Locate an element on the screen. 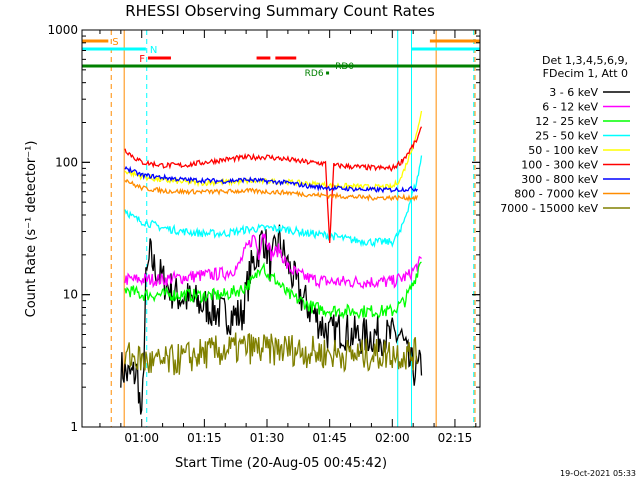 The height and width of the screenshot is (480, 640). x-tick-label: 02:15 is located at coordinates (455, 438).